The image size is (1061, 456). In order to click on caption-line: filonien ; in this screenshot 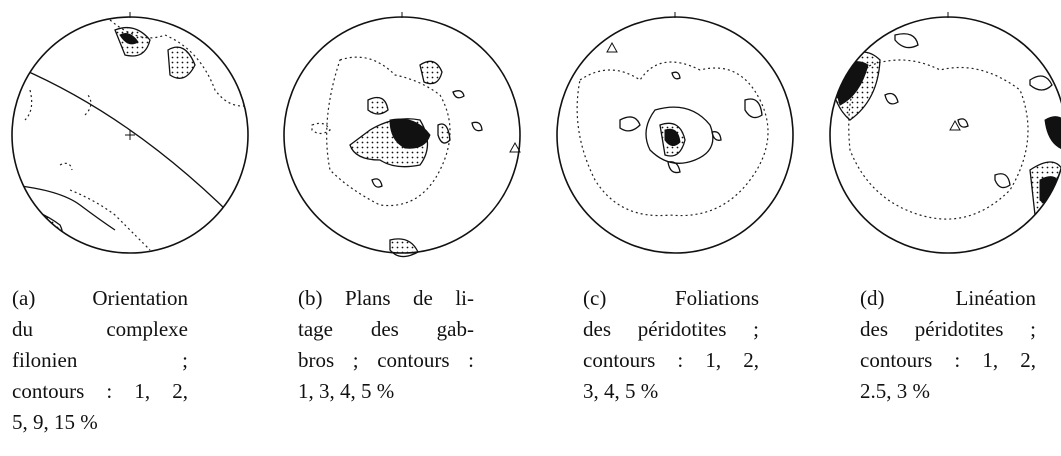, I will do `click(100, 360)`.